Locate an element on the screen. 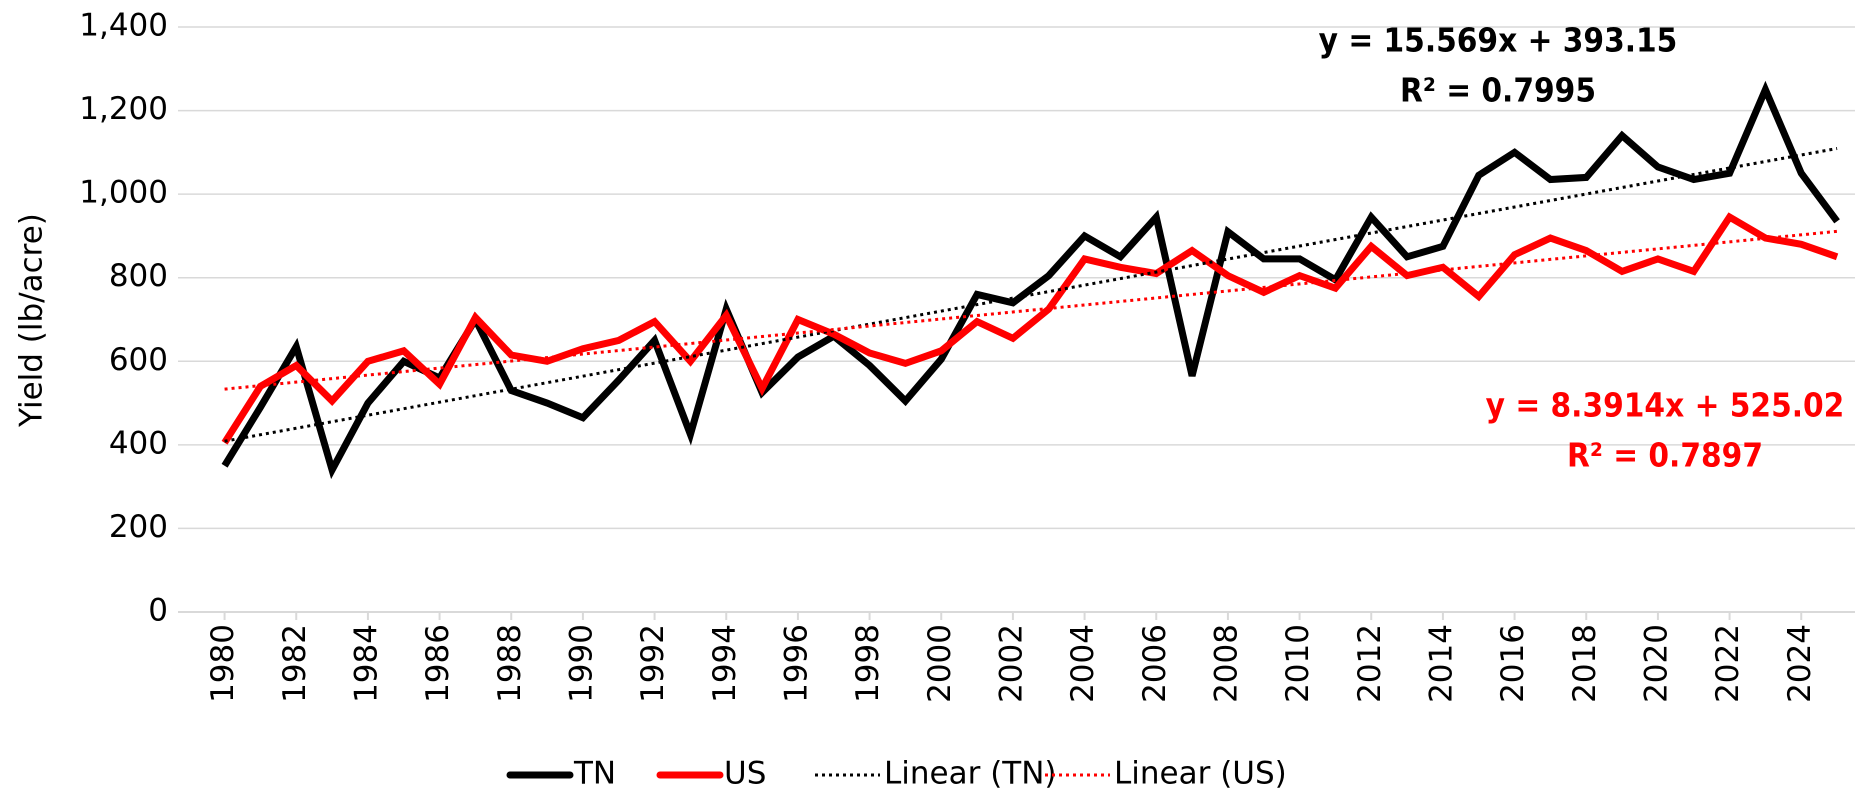 The height and width of the screenshot is (797, 1864). y-tick-label: 0 is located at coordinates (158, 611).